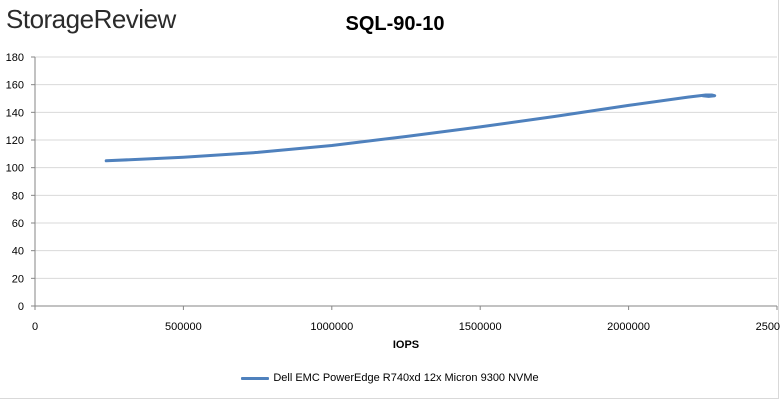  What do you see at coordinates (18, 224) in the screenshot?
I see `y-tick-label: 60` at bounding box center [18, 224].